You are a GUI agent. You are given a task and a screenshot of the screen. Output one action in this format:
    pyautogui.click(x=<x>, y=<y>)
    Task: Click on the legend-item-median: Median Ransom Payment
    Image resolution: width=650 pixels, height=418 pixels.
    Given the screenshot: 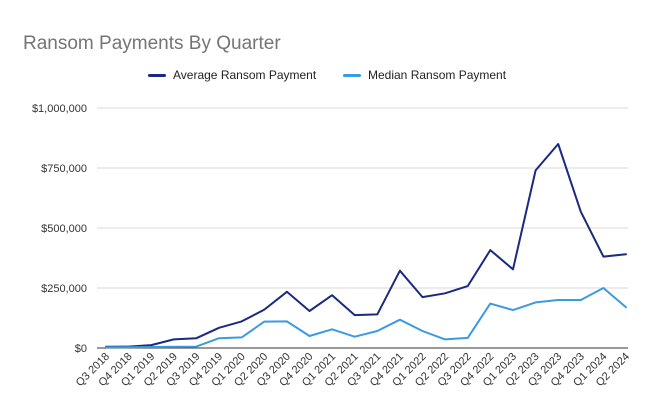 What is the action you would take?
    pyautogui.click(x=424, y=75)
    